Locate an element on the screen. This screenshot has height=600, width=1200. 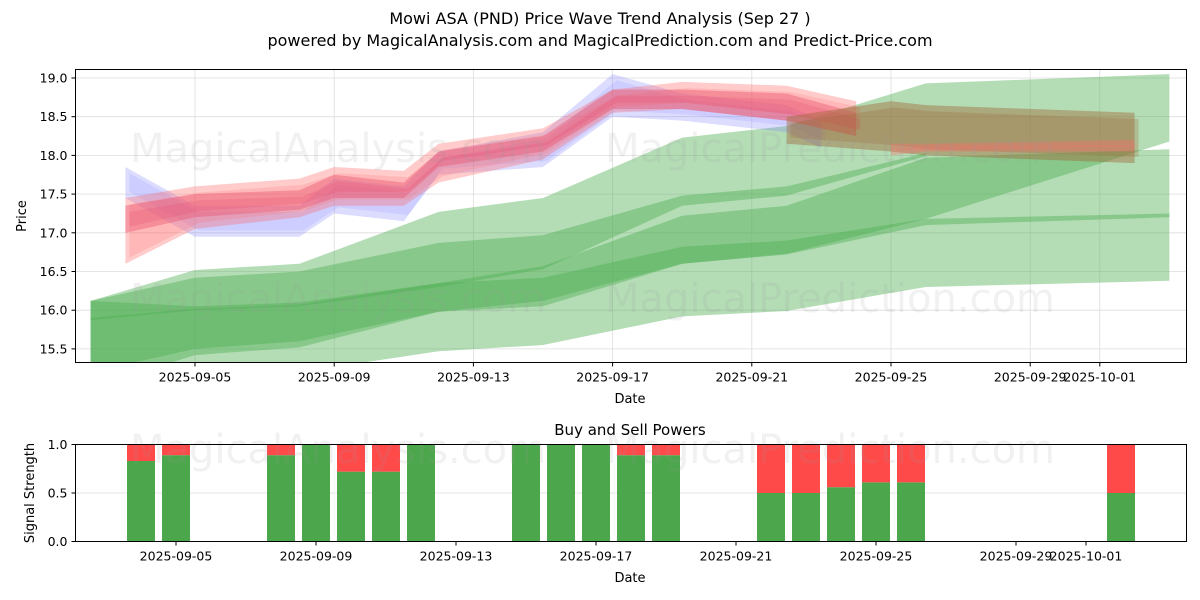
signal-x-tick-label: 2025-09-13 is located at coordinates (456, 556).